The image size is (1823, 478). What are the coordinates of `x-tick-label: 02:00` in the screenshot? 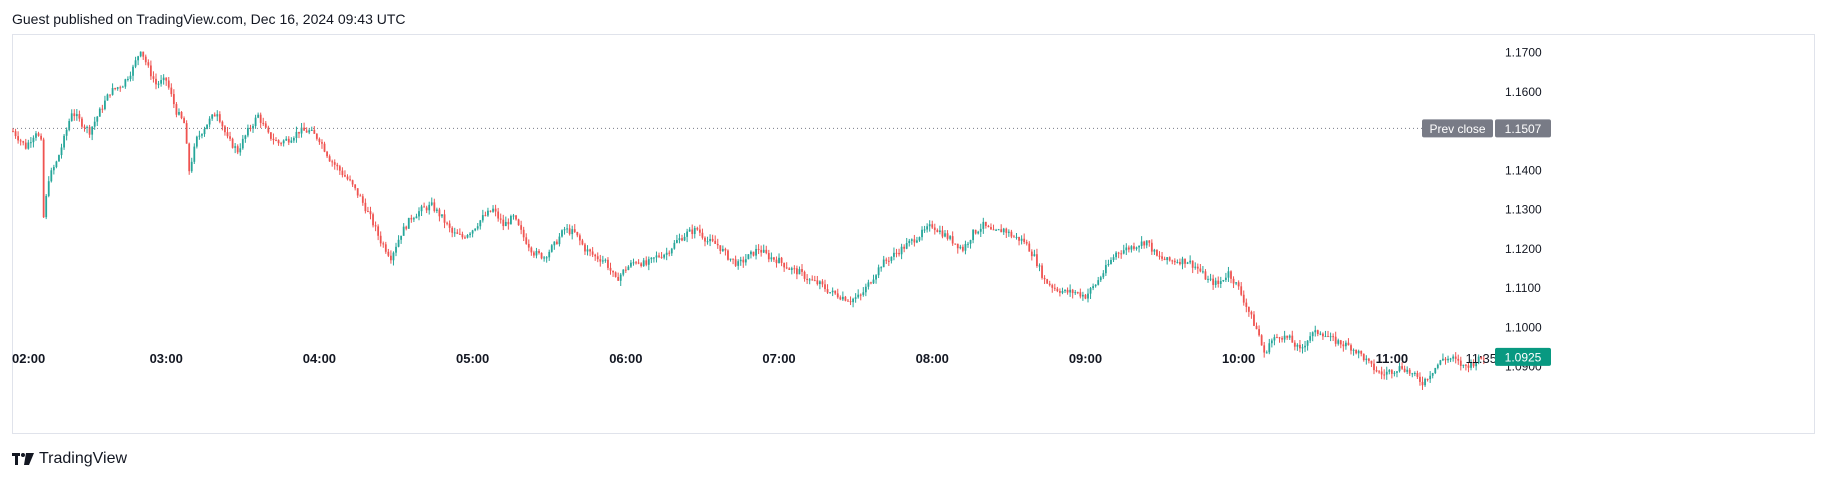 It's located at (28, 358).